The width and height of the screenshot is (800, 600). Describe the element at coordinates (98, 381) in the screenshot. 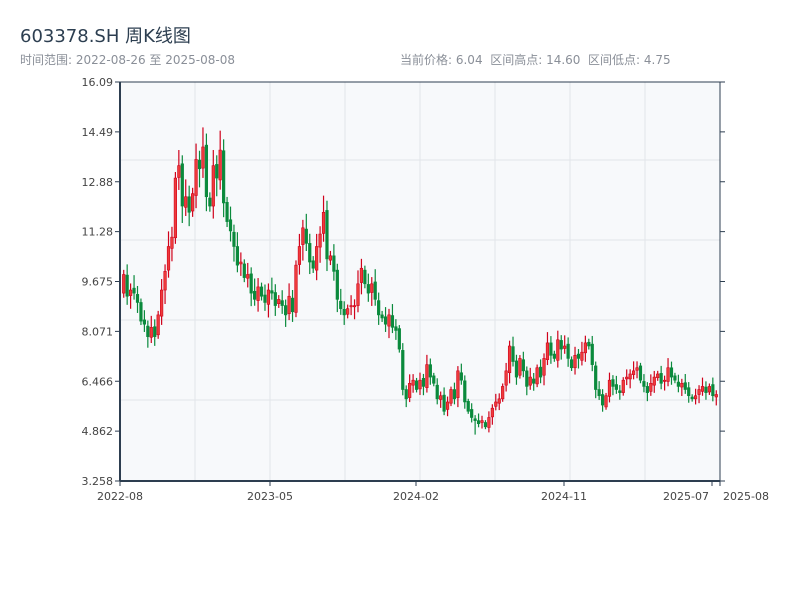

I see `y-tick-label: 6.466` at that location.